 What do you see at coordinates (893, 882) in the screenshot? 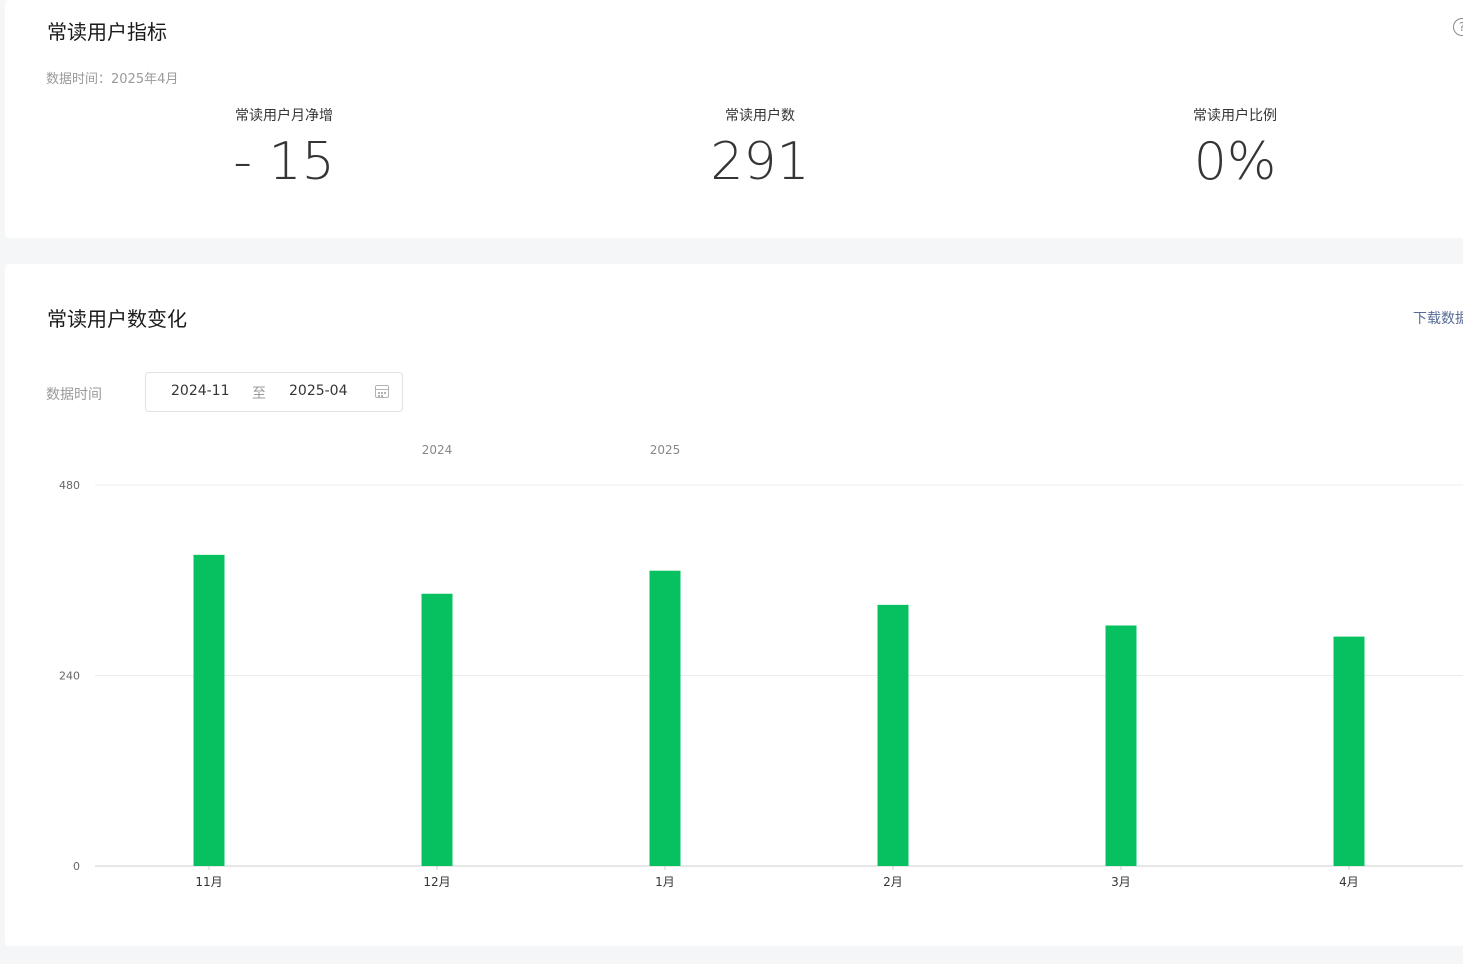
I see `x-tick-label: 2月` at bounding box center [893, 882].